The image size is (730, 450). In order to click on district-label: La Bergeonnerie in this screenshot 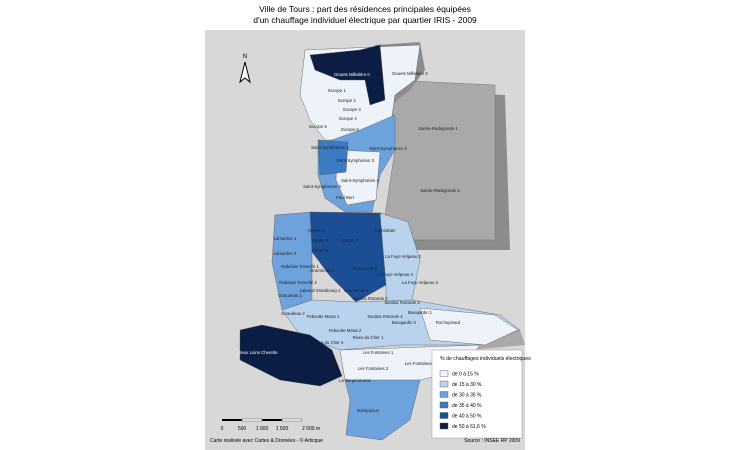, I will do `click(355, 380)`.